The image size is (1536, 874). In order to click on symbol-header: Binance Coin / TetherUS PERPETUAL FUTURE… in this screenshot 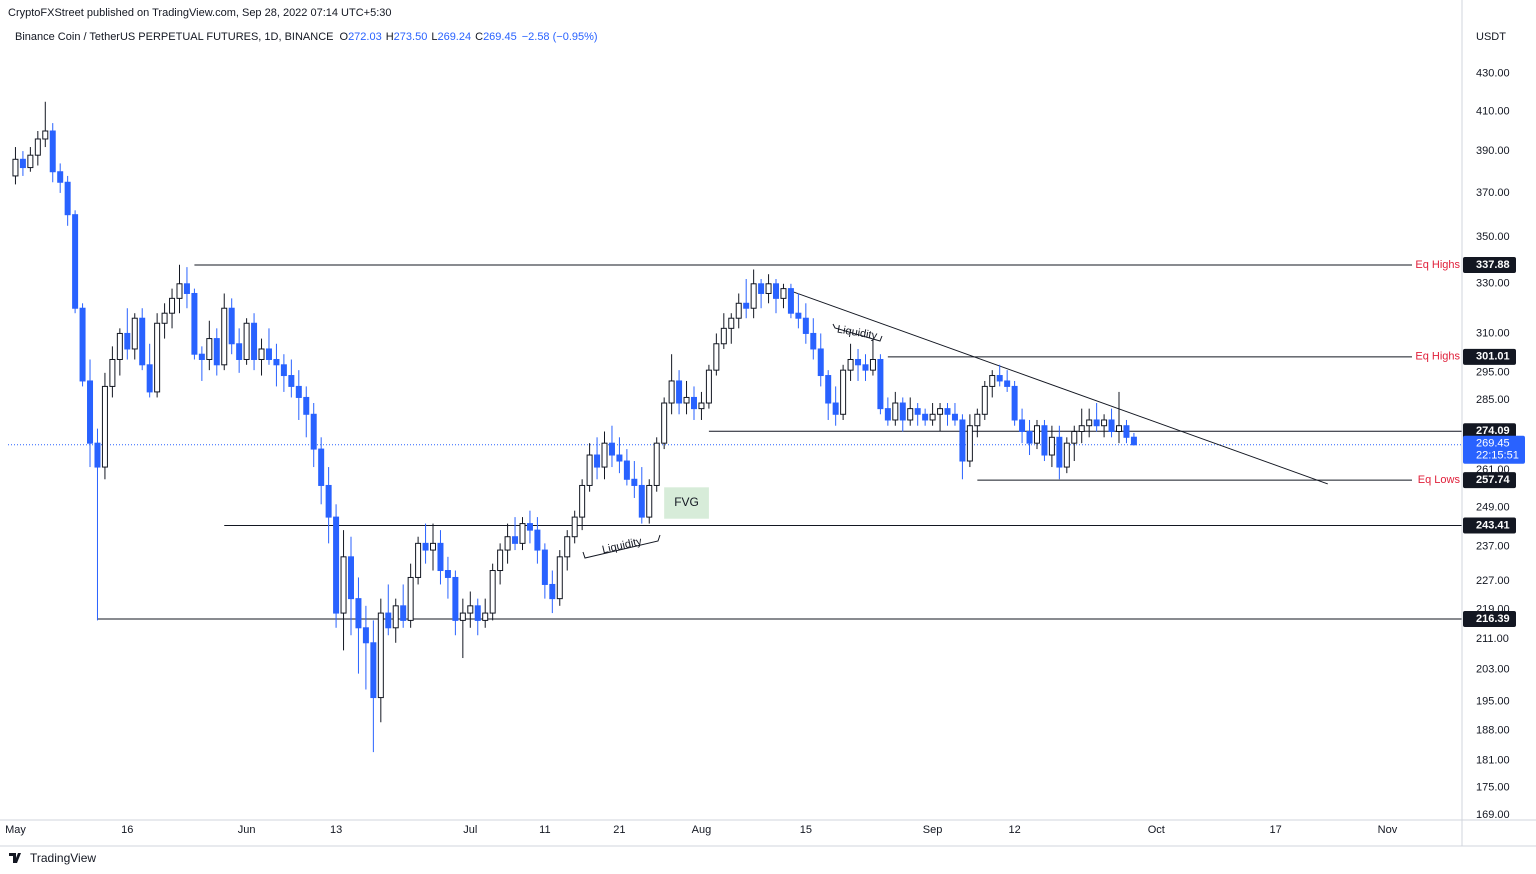, I will do `click(306, 37)`.